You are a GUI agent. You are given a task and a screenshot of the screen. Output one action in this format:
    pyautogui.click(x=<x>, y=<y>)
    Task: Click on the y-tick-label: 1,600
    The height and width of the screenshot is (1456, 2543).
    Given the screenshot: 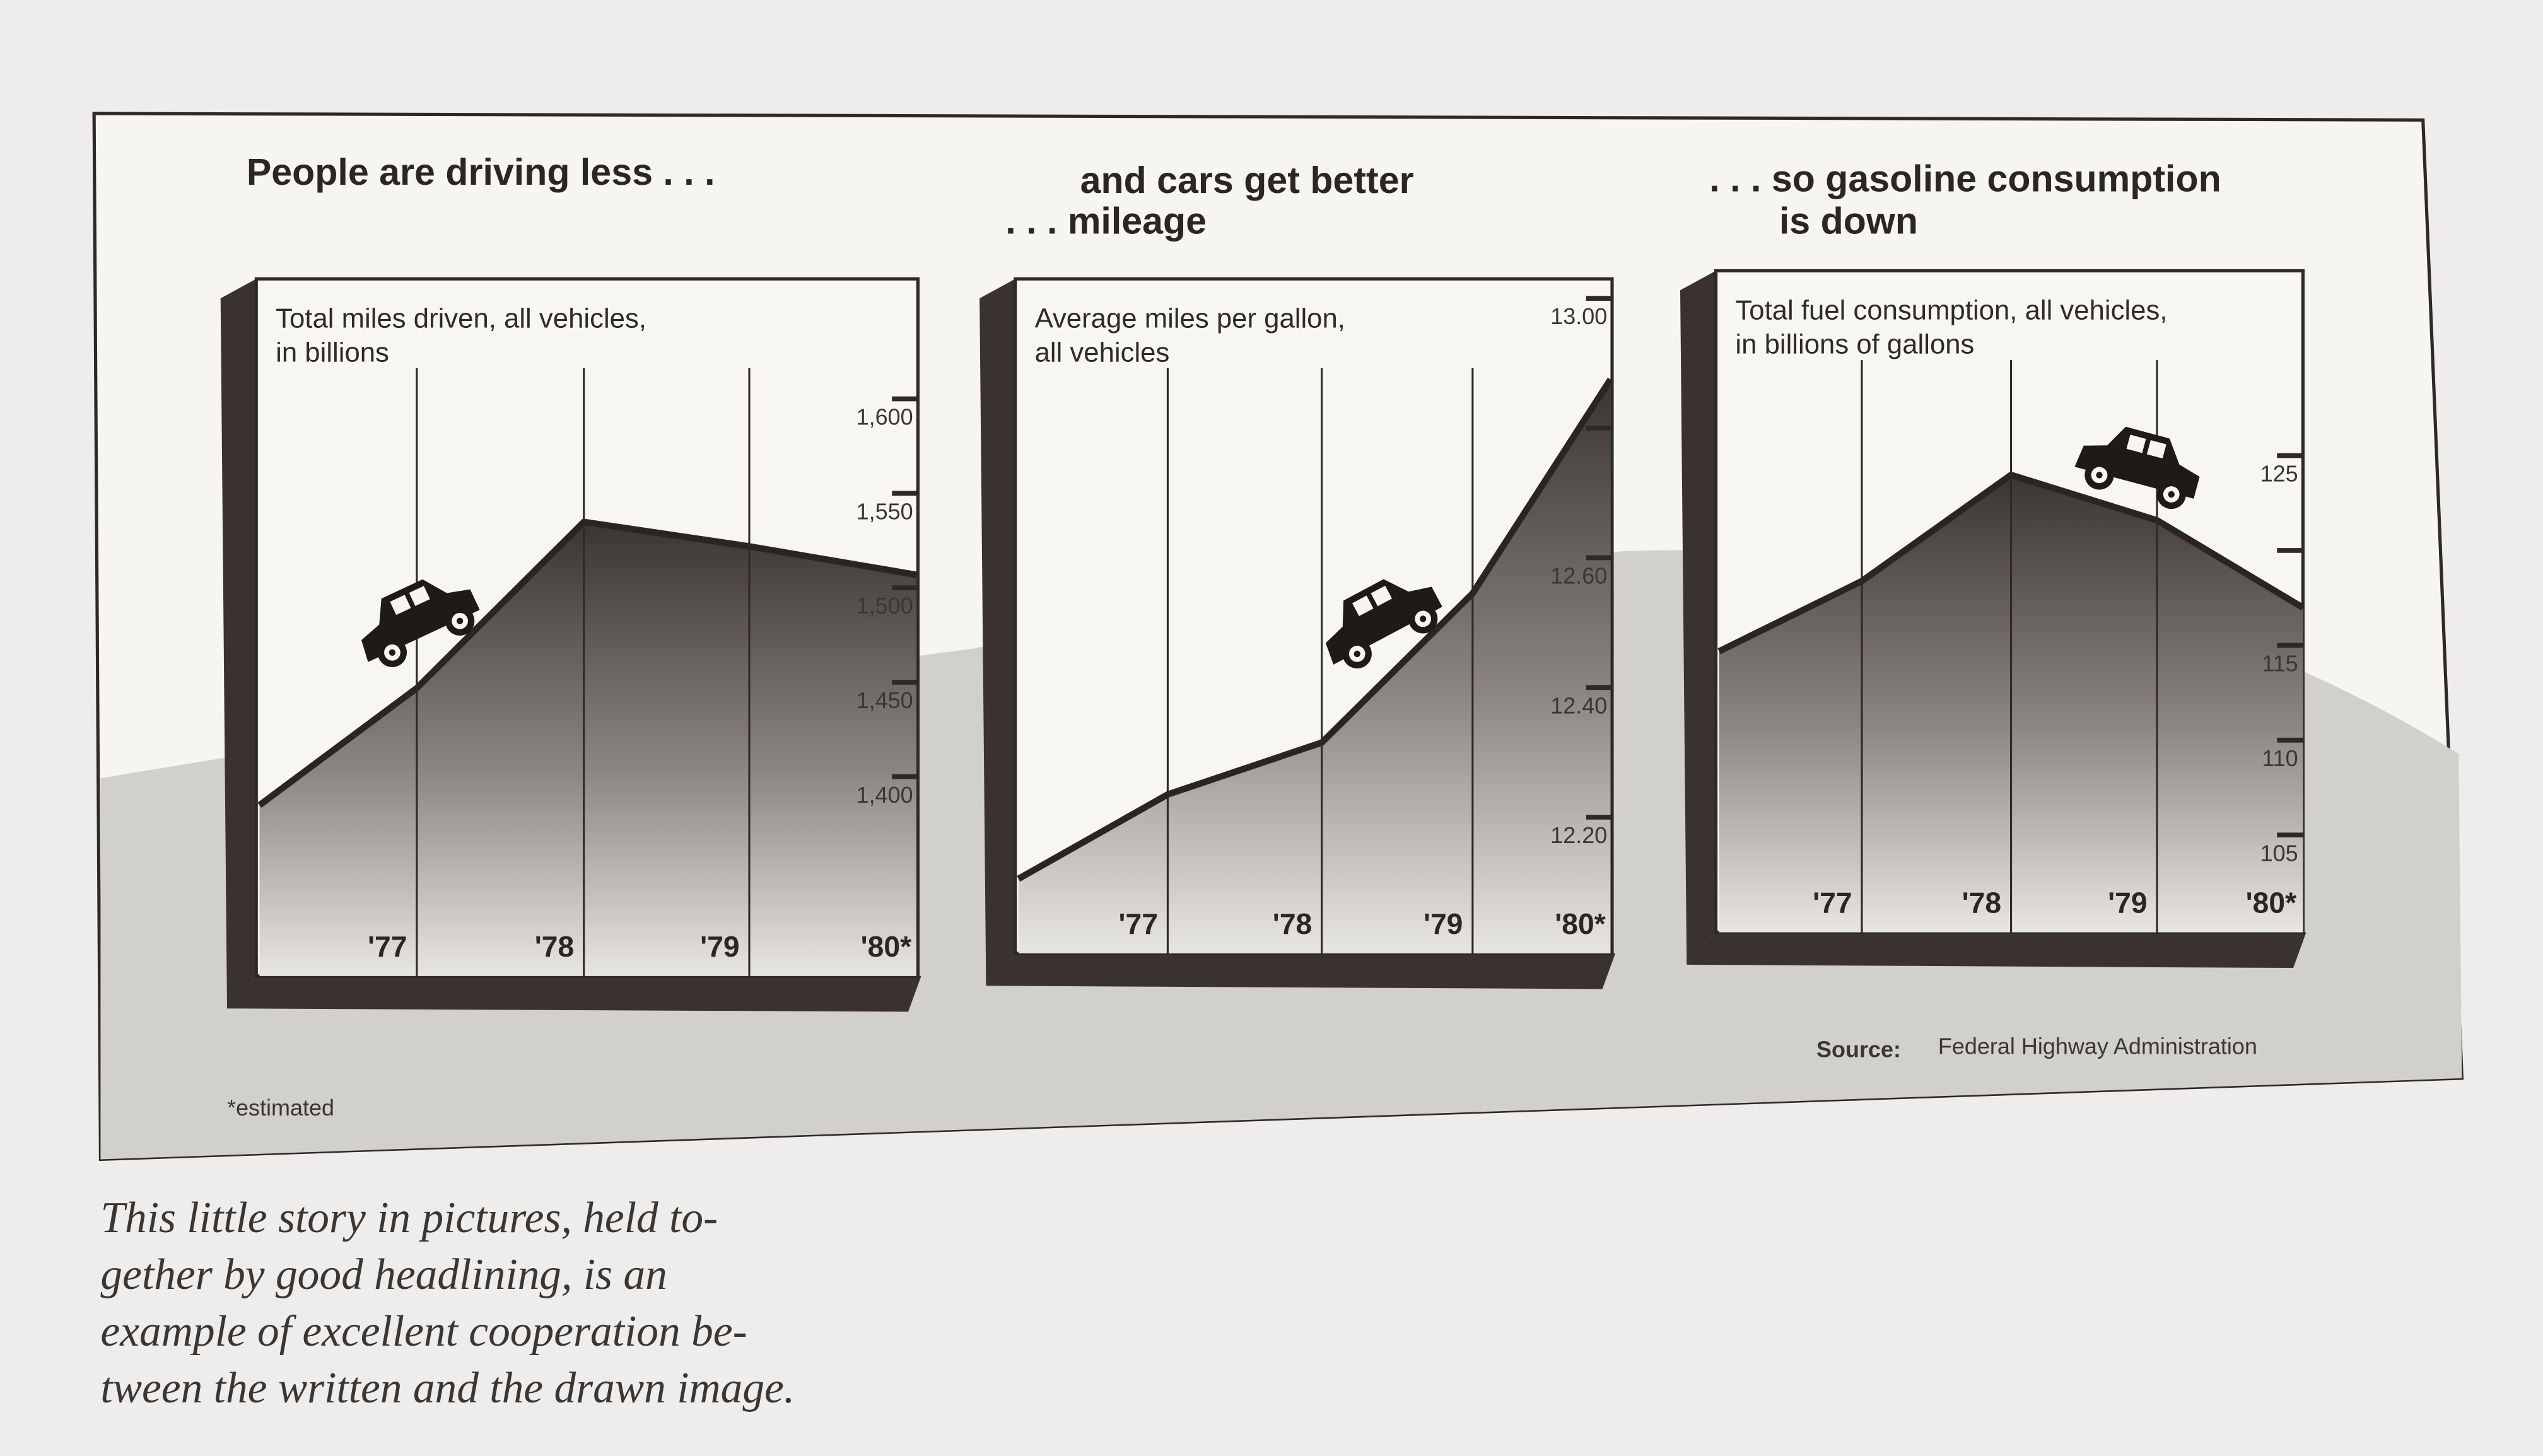 What is the action you would take?
    pyautogui.click(x=885, y=417)
    